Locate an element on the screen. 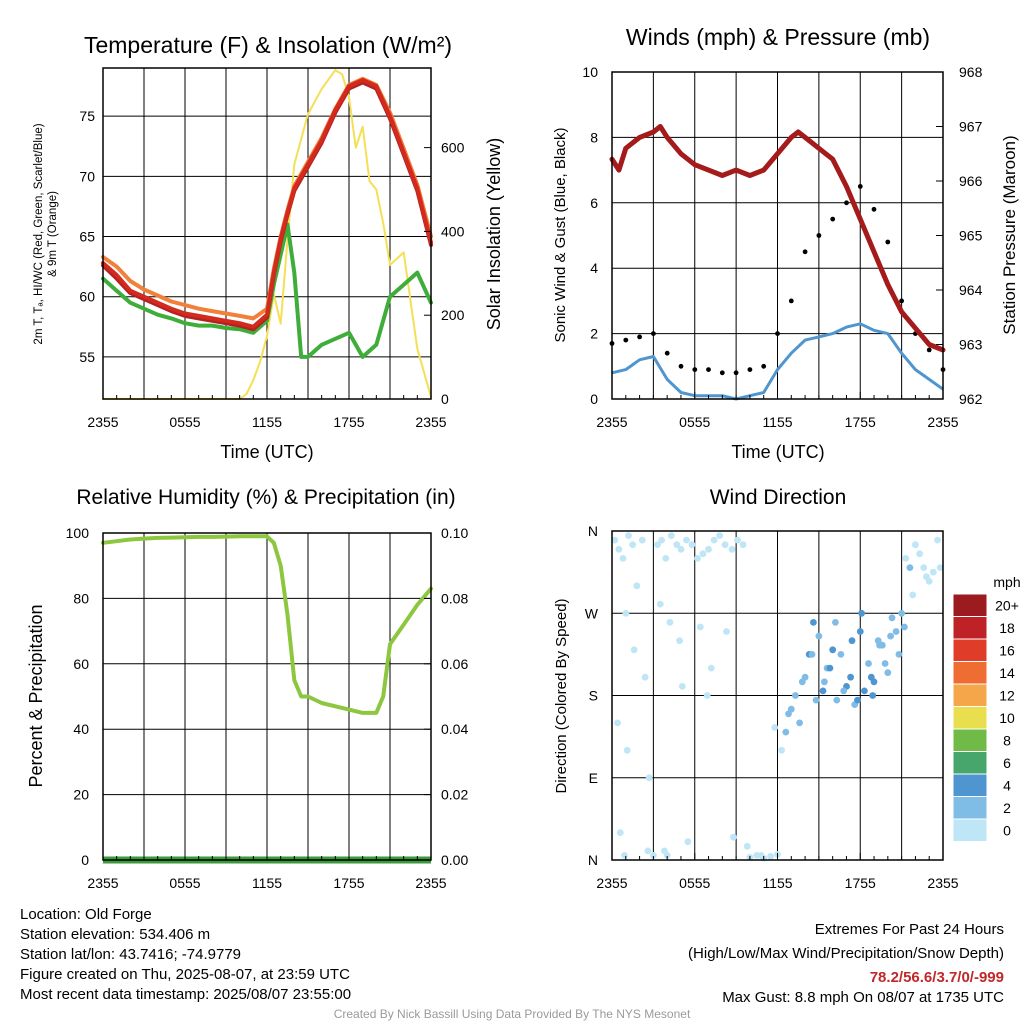 Image resolution: width=1024 pixels, height=1024 pixels. y-left-tick-label: 6 is located at coordinates (594, 203).